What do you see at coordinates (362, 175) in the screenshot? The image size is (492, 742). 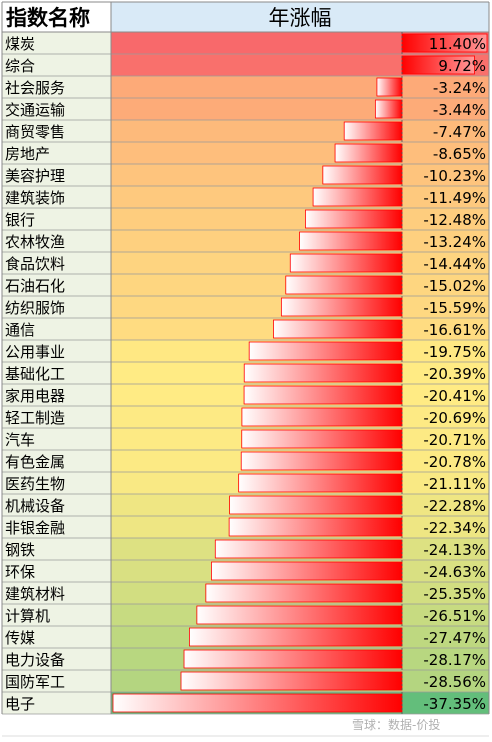 I see `bar-美容护理` at bounding box center [362, 175].